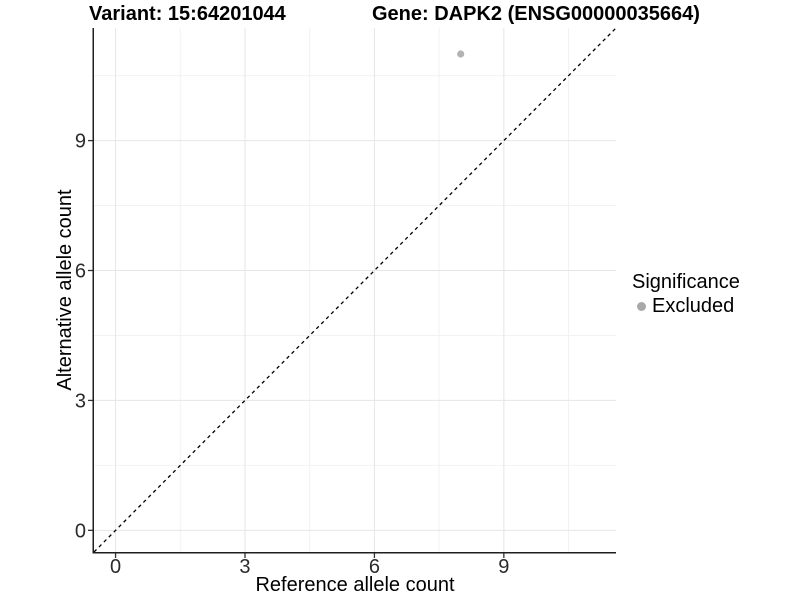 This screenshot has width=800, height=600. Describe the element at coordinates (80, 531) in the screenshot. I see `y-tick-label: 0` at that location.